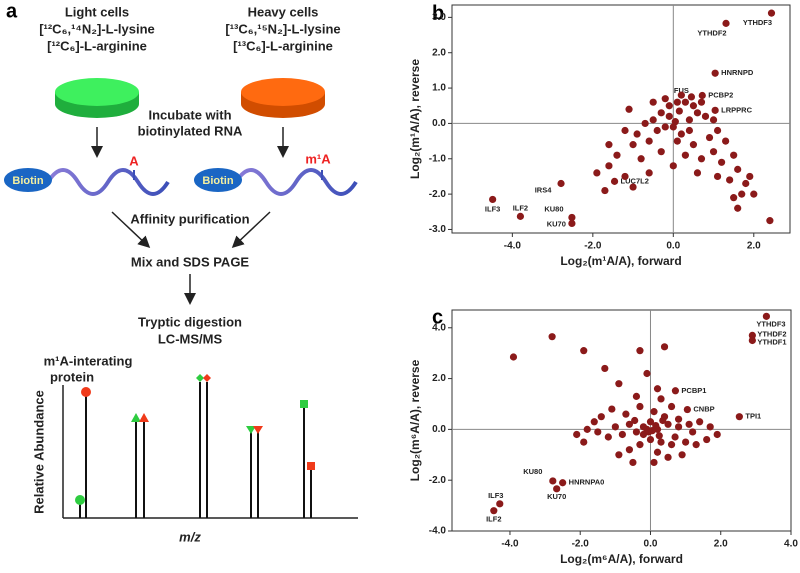 Image resolution: width=800 pixels, height=573 pixels. Describe the element at coordinates (189, 218) in the screenshot. I see `affinity-text: Affinity purification` at that location.